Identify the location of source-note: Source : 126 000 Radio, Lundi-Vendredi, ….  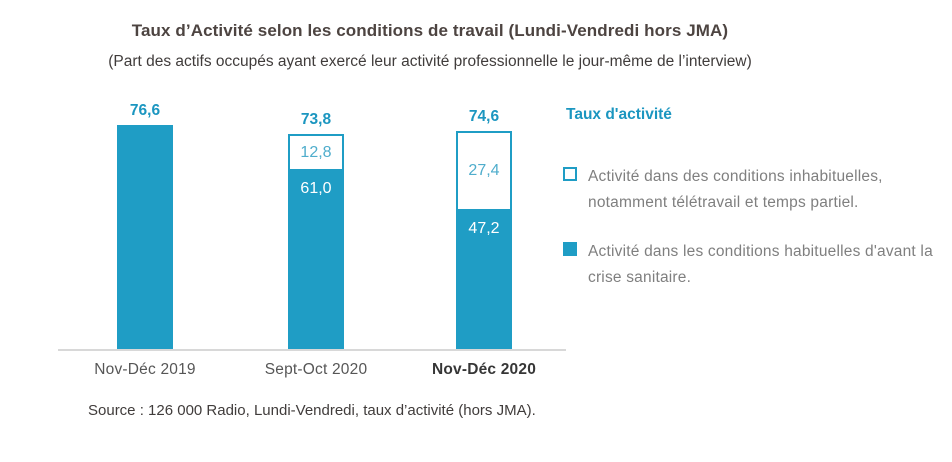
(312, 410).